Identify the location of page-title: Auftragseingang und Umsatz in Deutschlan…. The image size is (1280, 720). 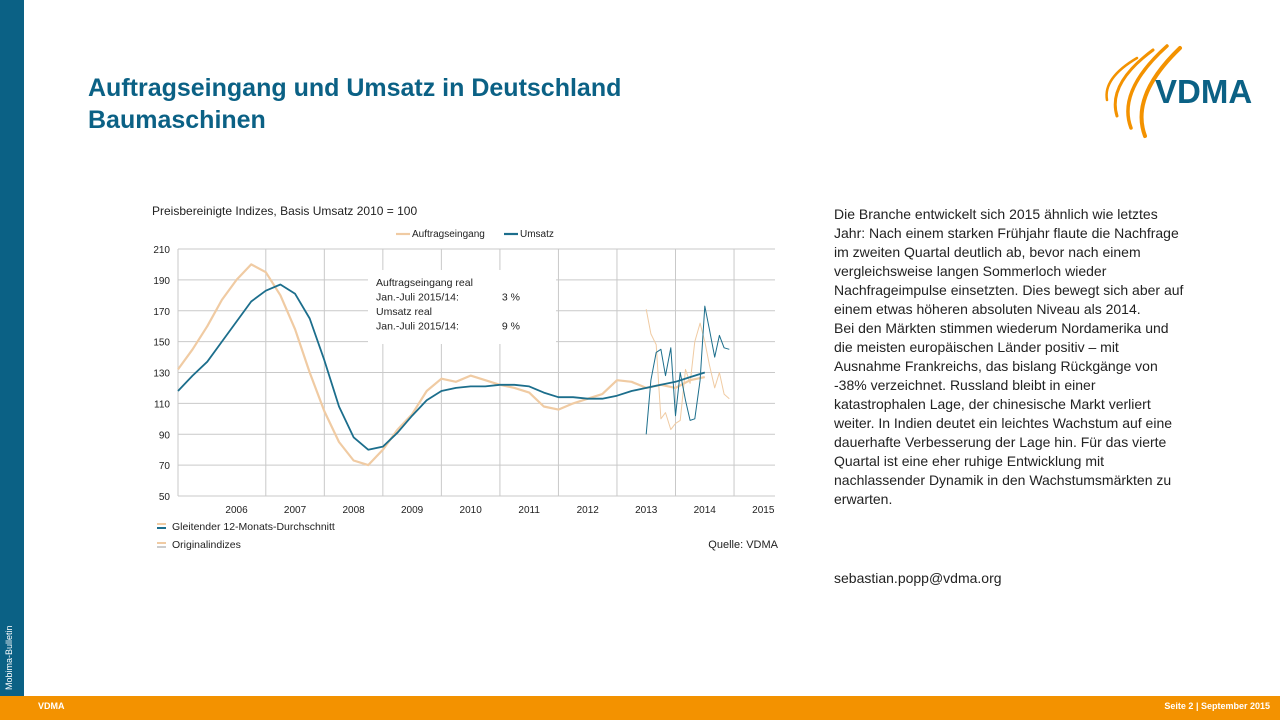
(354, 104).